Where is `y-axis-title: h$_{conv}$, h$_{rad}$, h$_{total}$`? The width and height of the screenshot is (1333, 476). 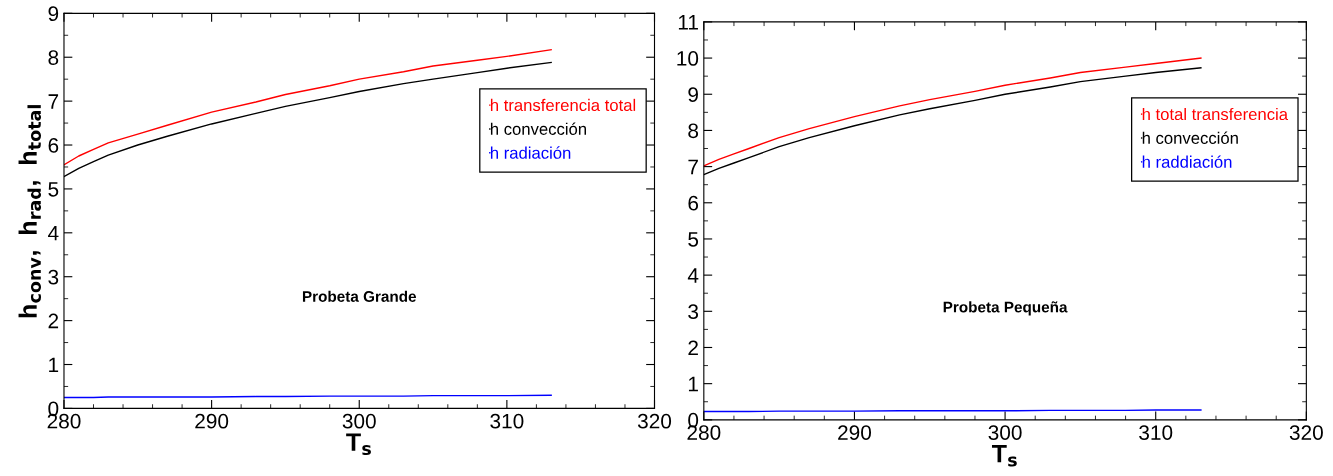
y-axis-title: h$_{conv}$, h$_{rad}$, h$_{total}$ is located at coordinates (30, 211).